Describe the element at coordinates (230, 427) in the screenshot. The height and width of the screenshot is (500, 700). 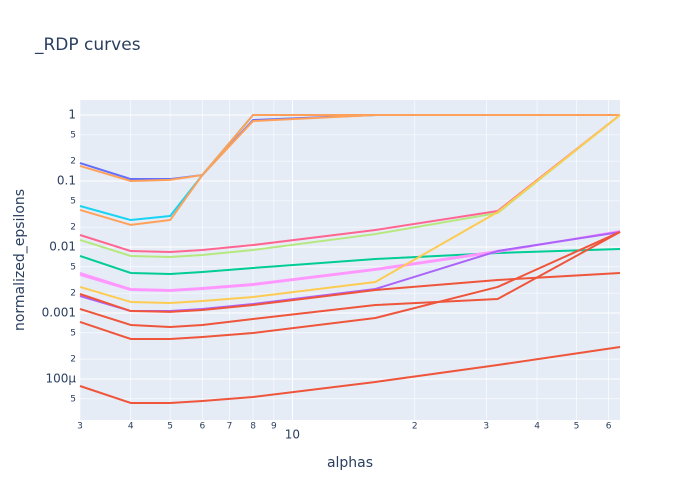
I see `x-tick-label: 7` at that location.